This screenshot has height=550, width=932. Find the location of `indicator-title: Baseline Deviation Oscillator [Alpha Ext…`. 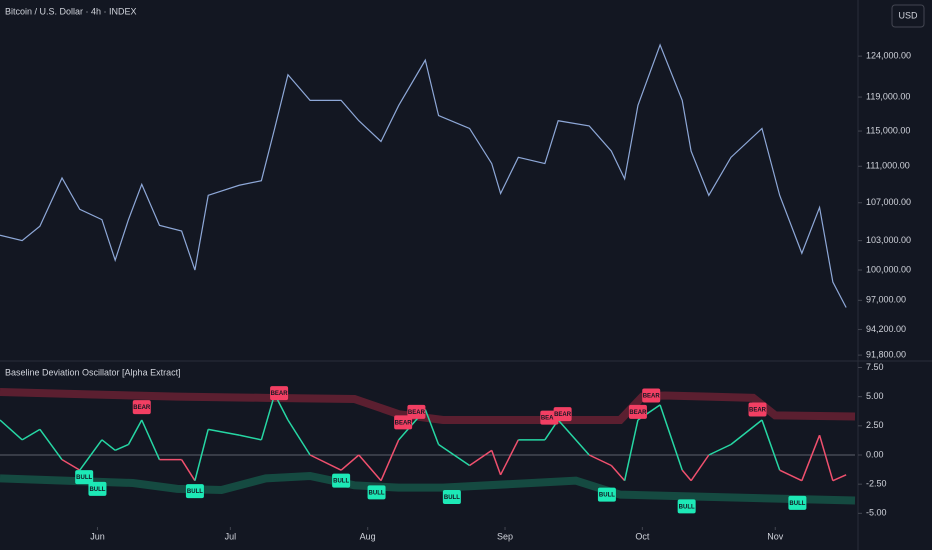

indicator-title: Baseline Deviation Oscillator [Alpha Ext… is located at coordinates (93, 372).